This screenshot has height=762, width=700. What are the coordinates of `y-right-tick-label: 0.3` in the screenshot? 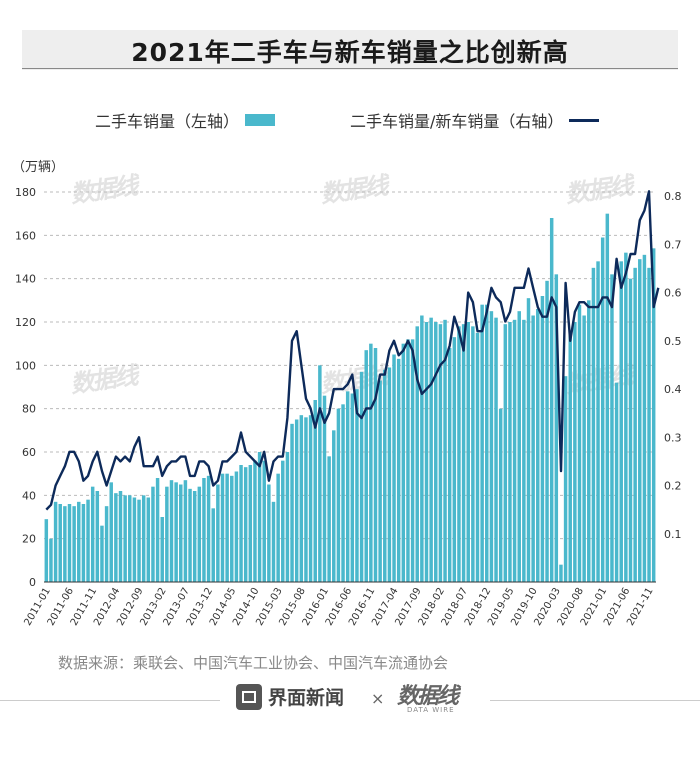 It's located at (673, 437).